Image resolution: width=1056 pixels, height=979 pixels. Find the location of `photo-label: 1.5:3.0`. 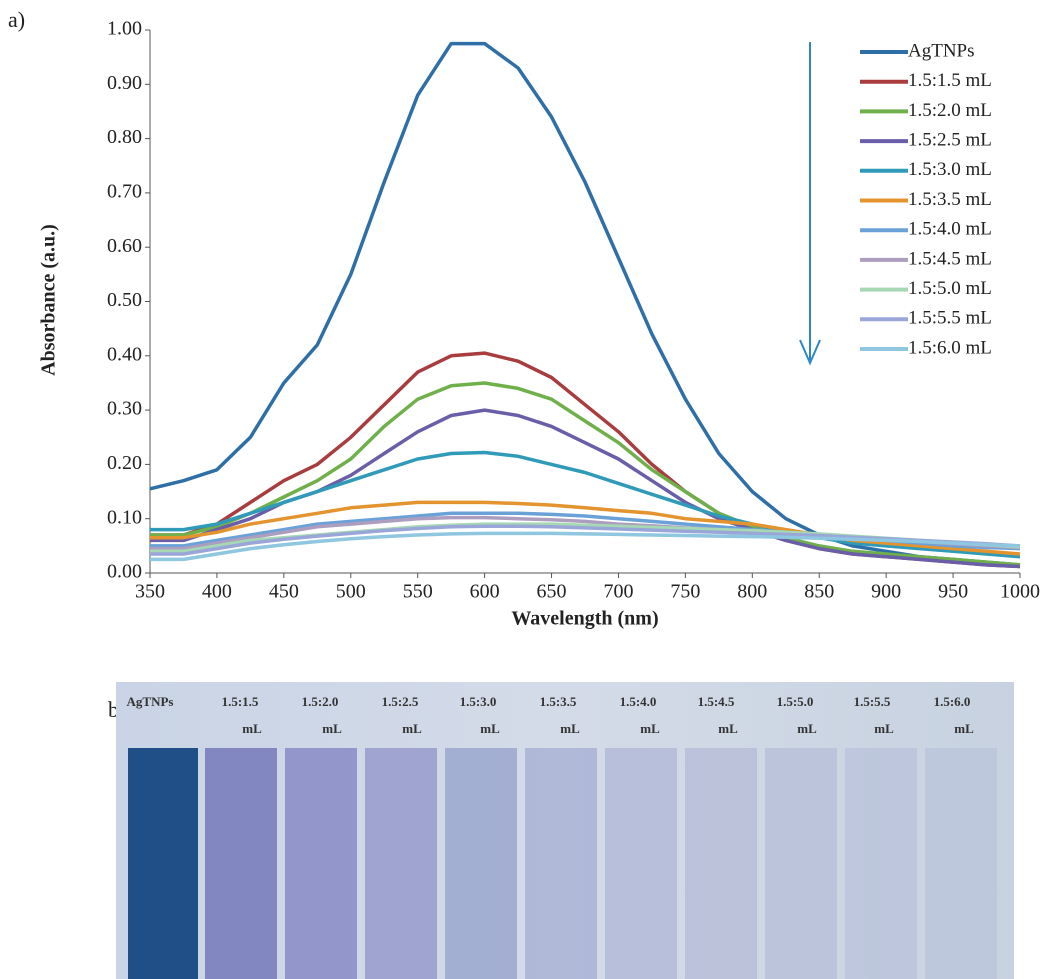

photo-label: 1.5:3.0 is located at coordinates (478, 701).